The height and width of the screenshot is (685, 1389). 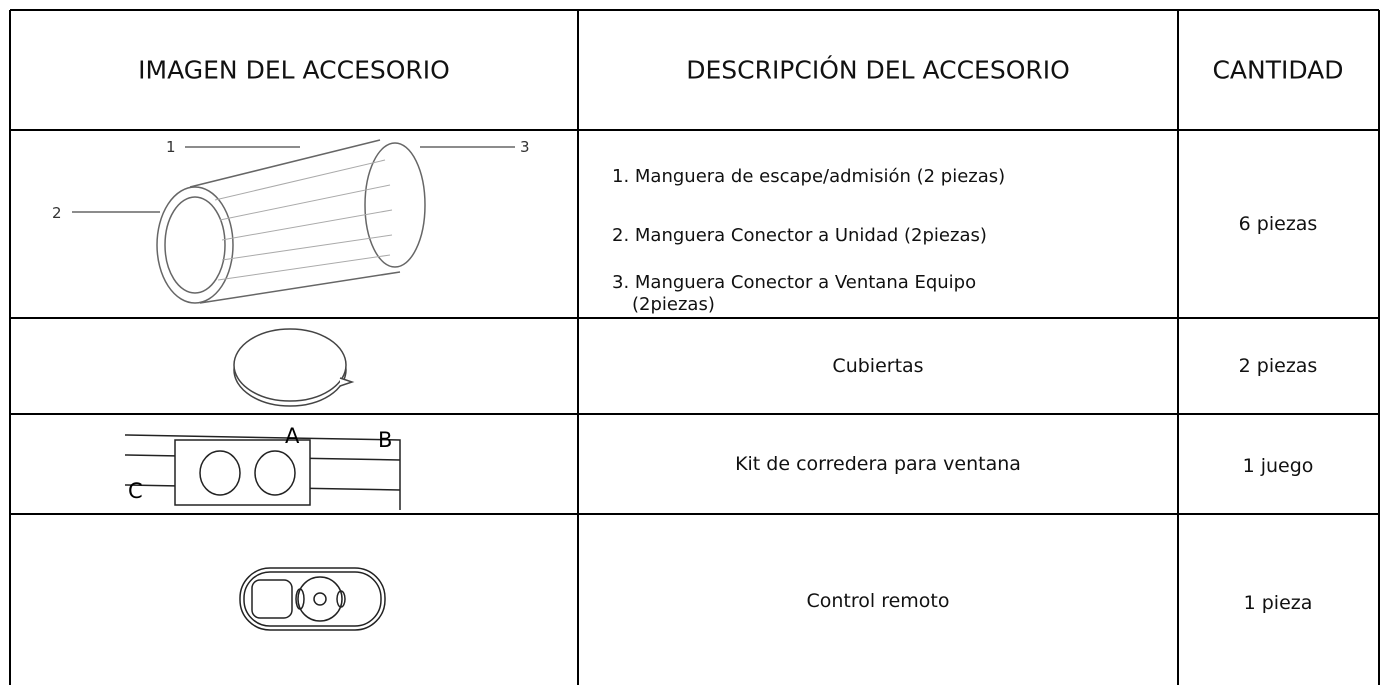 What do you see at coordinates (292, 436) in the screenshot?
I see `image-label: A` at bounding box center [292, 436].